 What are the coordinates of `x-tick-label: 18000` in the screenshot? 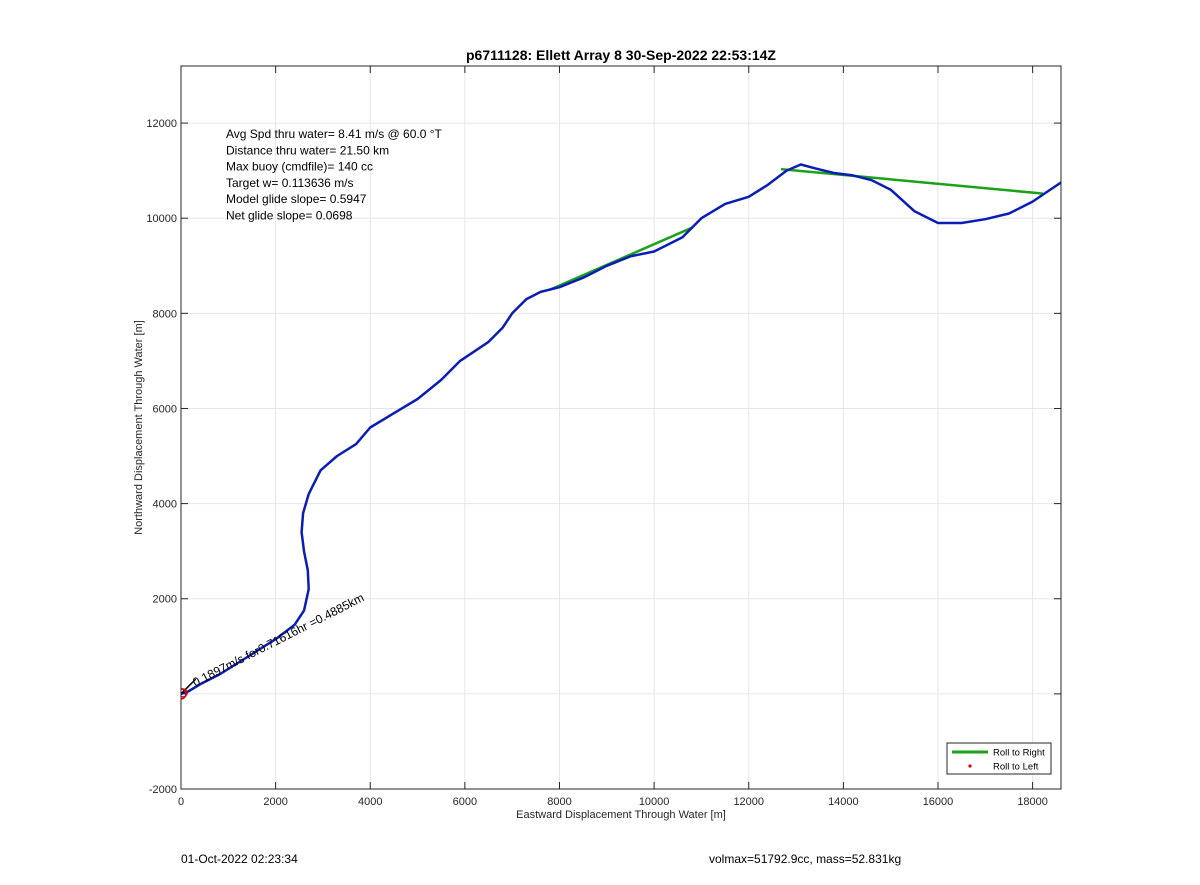 It's located at (1032, 802).